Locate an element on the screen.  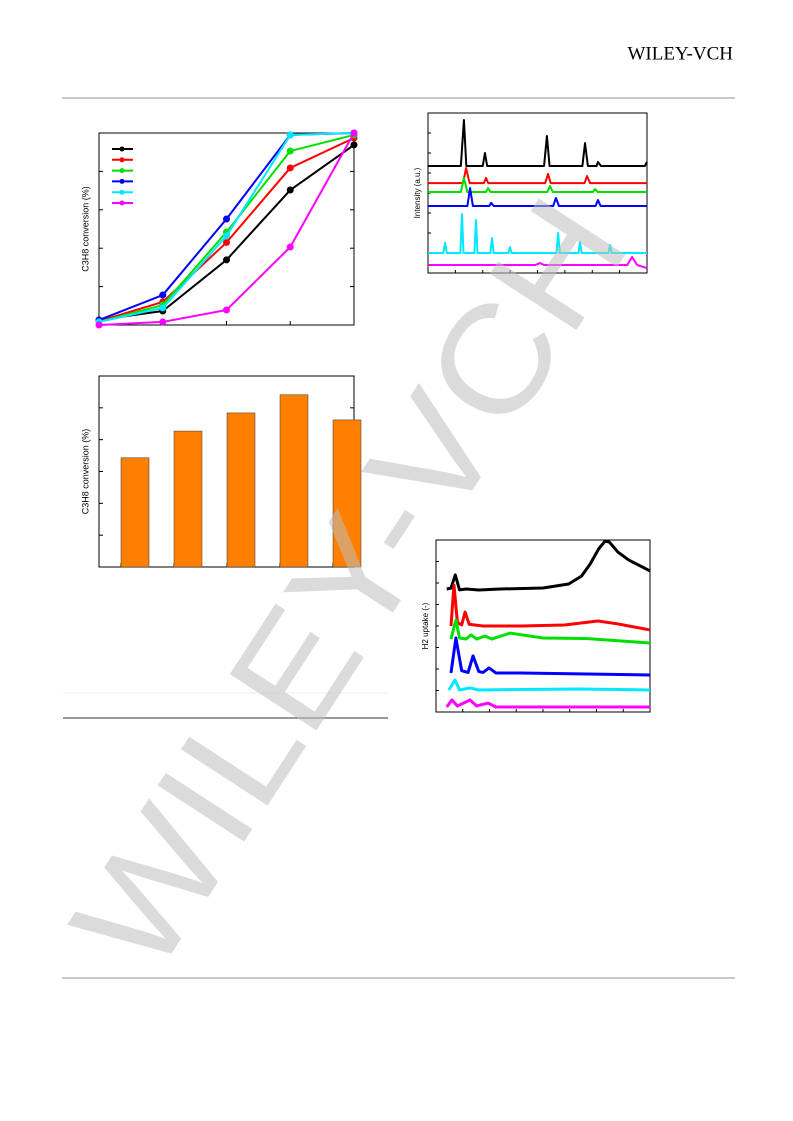
y-axis-label: Intensity (a.u.) is located at coordinates (417, 192).